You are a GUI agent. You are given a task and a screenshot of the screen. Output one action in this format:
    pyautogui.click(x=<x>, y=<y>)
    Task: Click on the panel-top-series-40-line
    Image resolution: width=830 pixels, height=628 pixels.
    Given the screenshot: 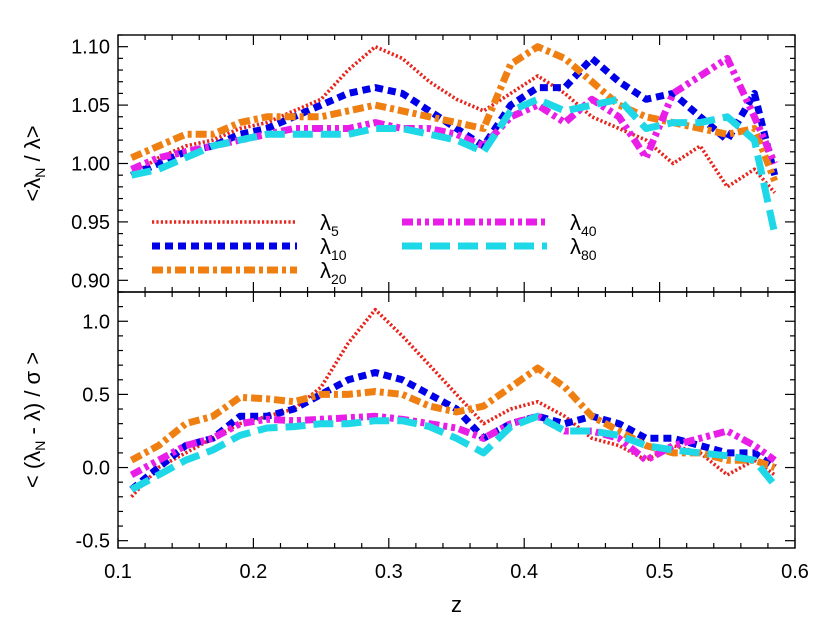 What is the action you would take?
    pyautogui.click(x=454, y=113)
    